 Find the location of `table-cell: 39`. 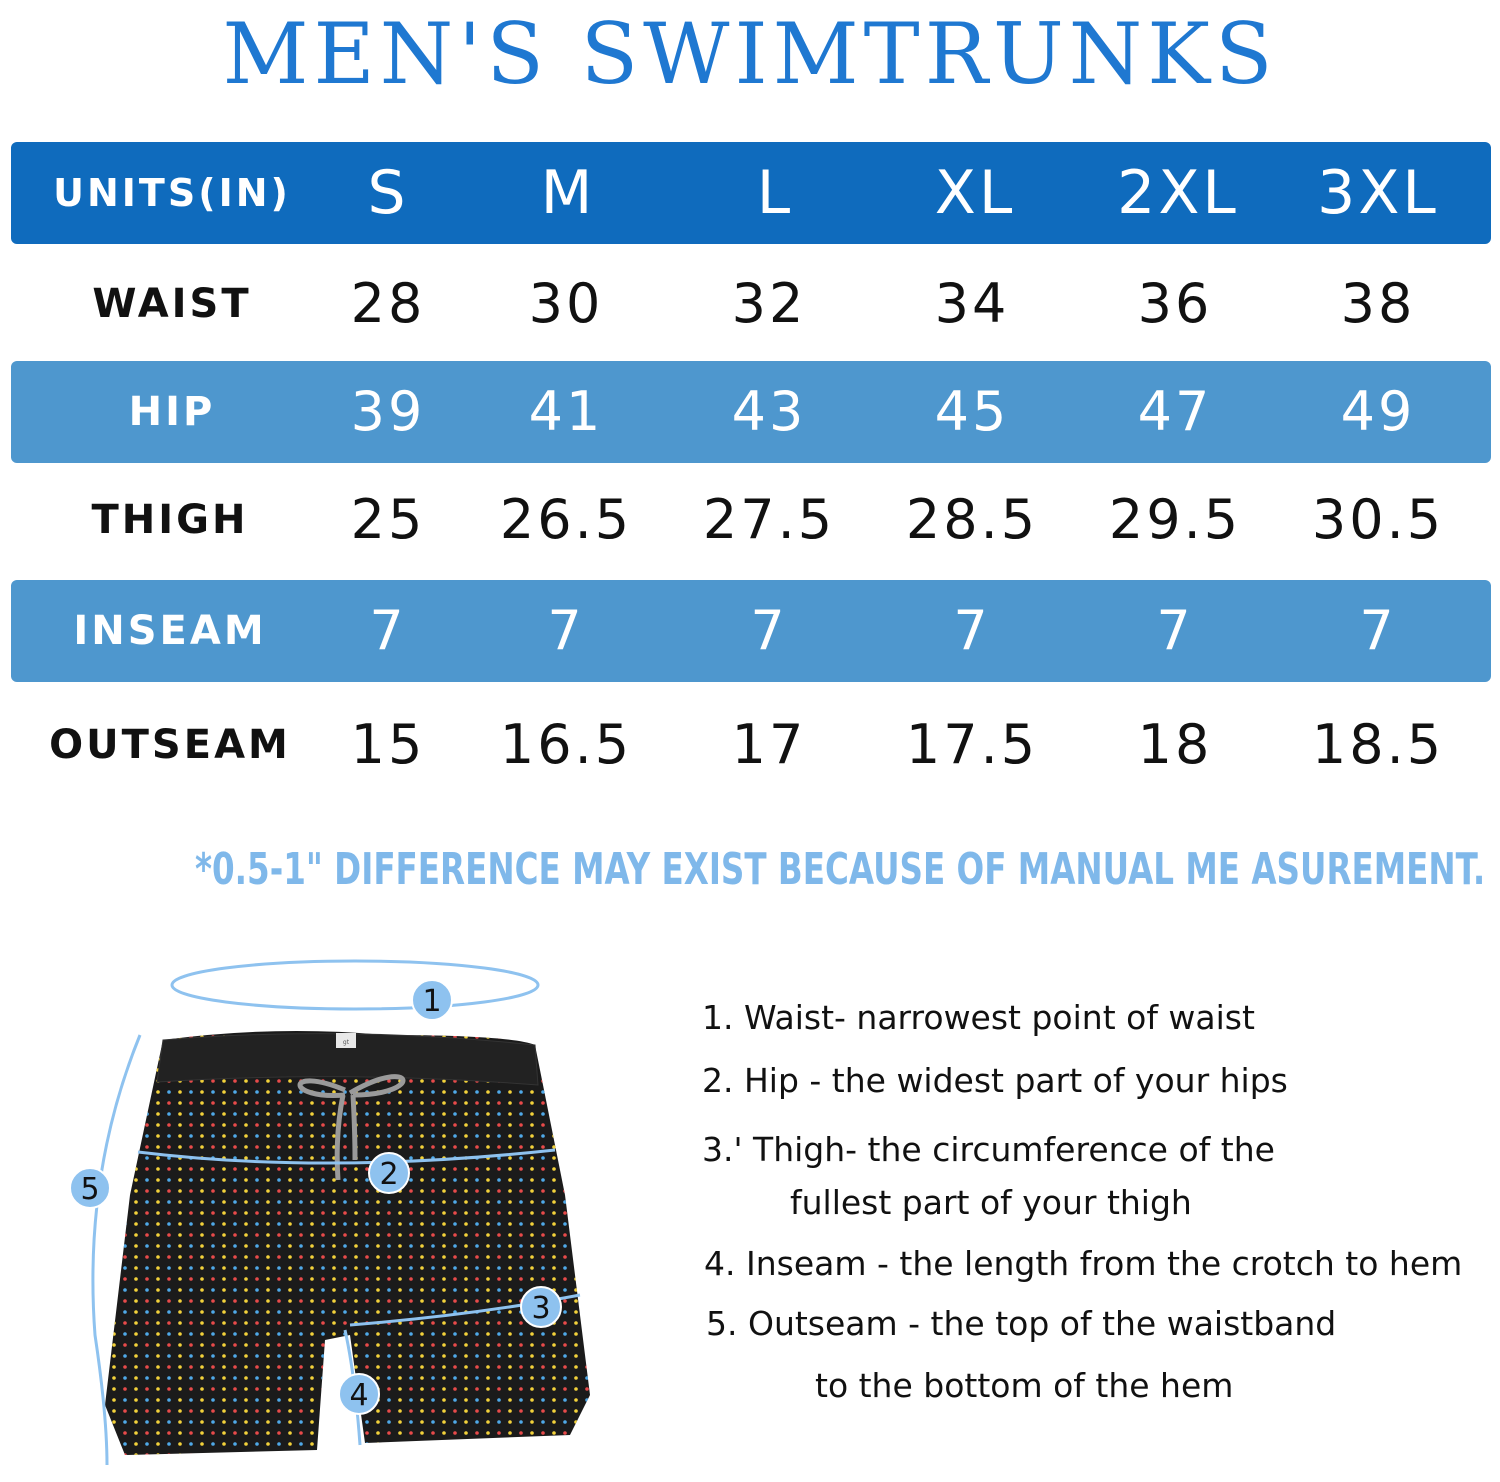

table-cell: 39 is located at coordinates (388, 411).